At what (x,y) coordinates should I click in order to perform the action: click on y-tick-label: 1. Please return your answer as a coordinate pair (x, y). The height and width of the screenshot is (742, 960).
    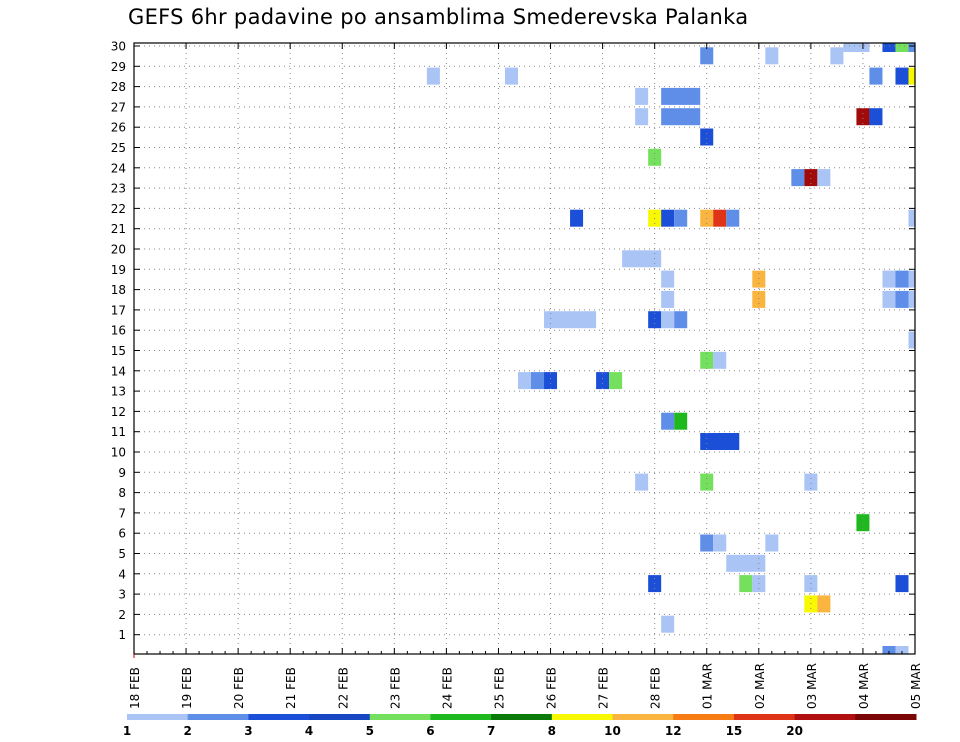
    Looking at the image, I should click on (122, 635).